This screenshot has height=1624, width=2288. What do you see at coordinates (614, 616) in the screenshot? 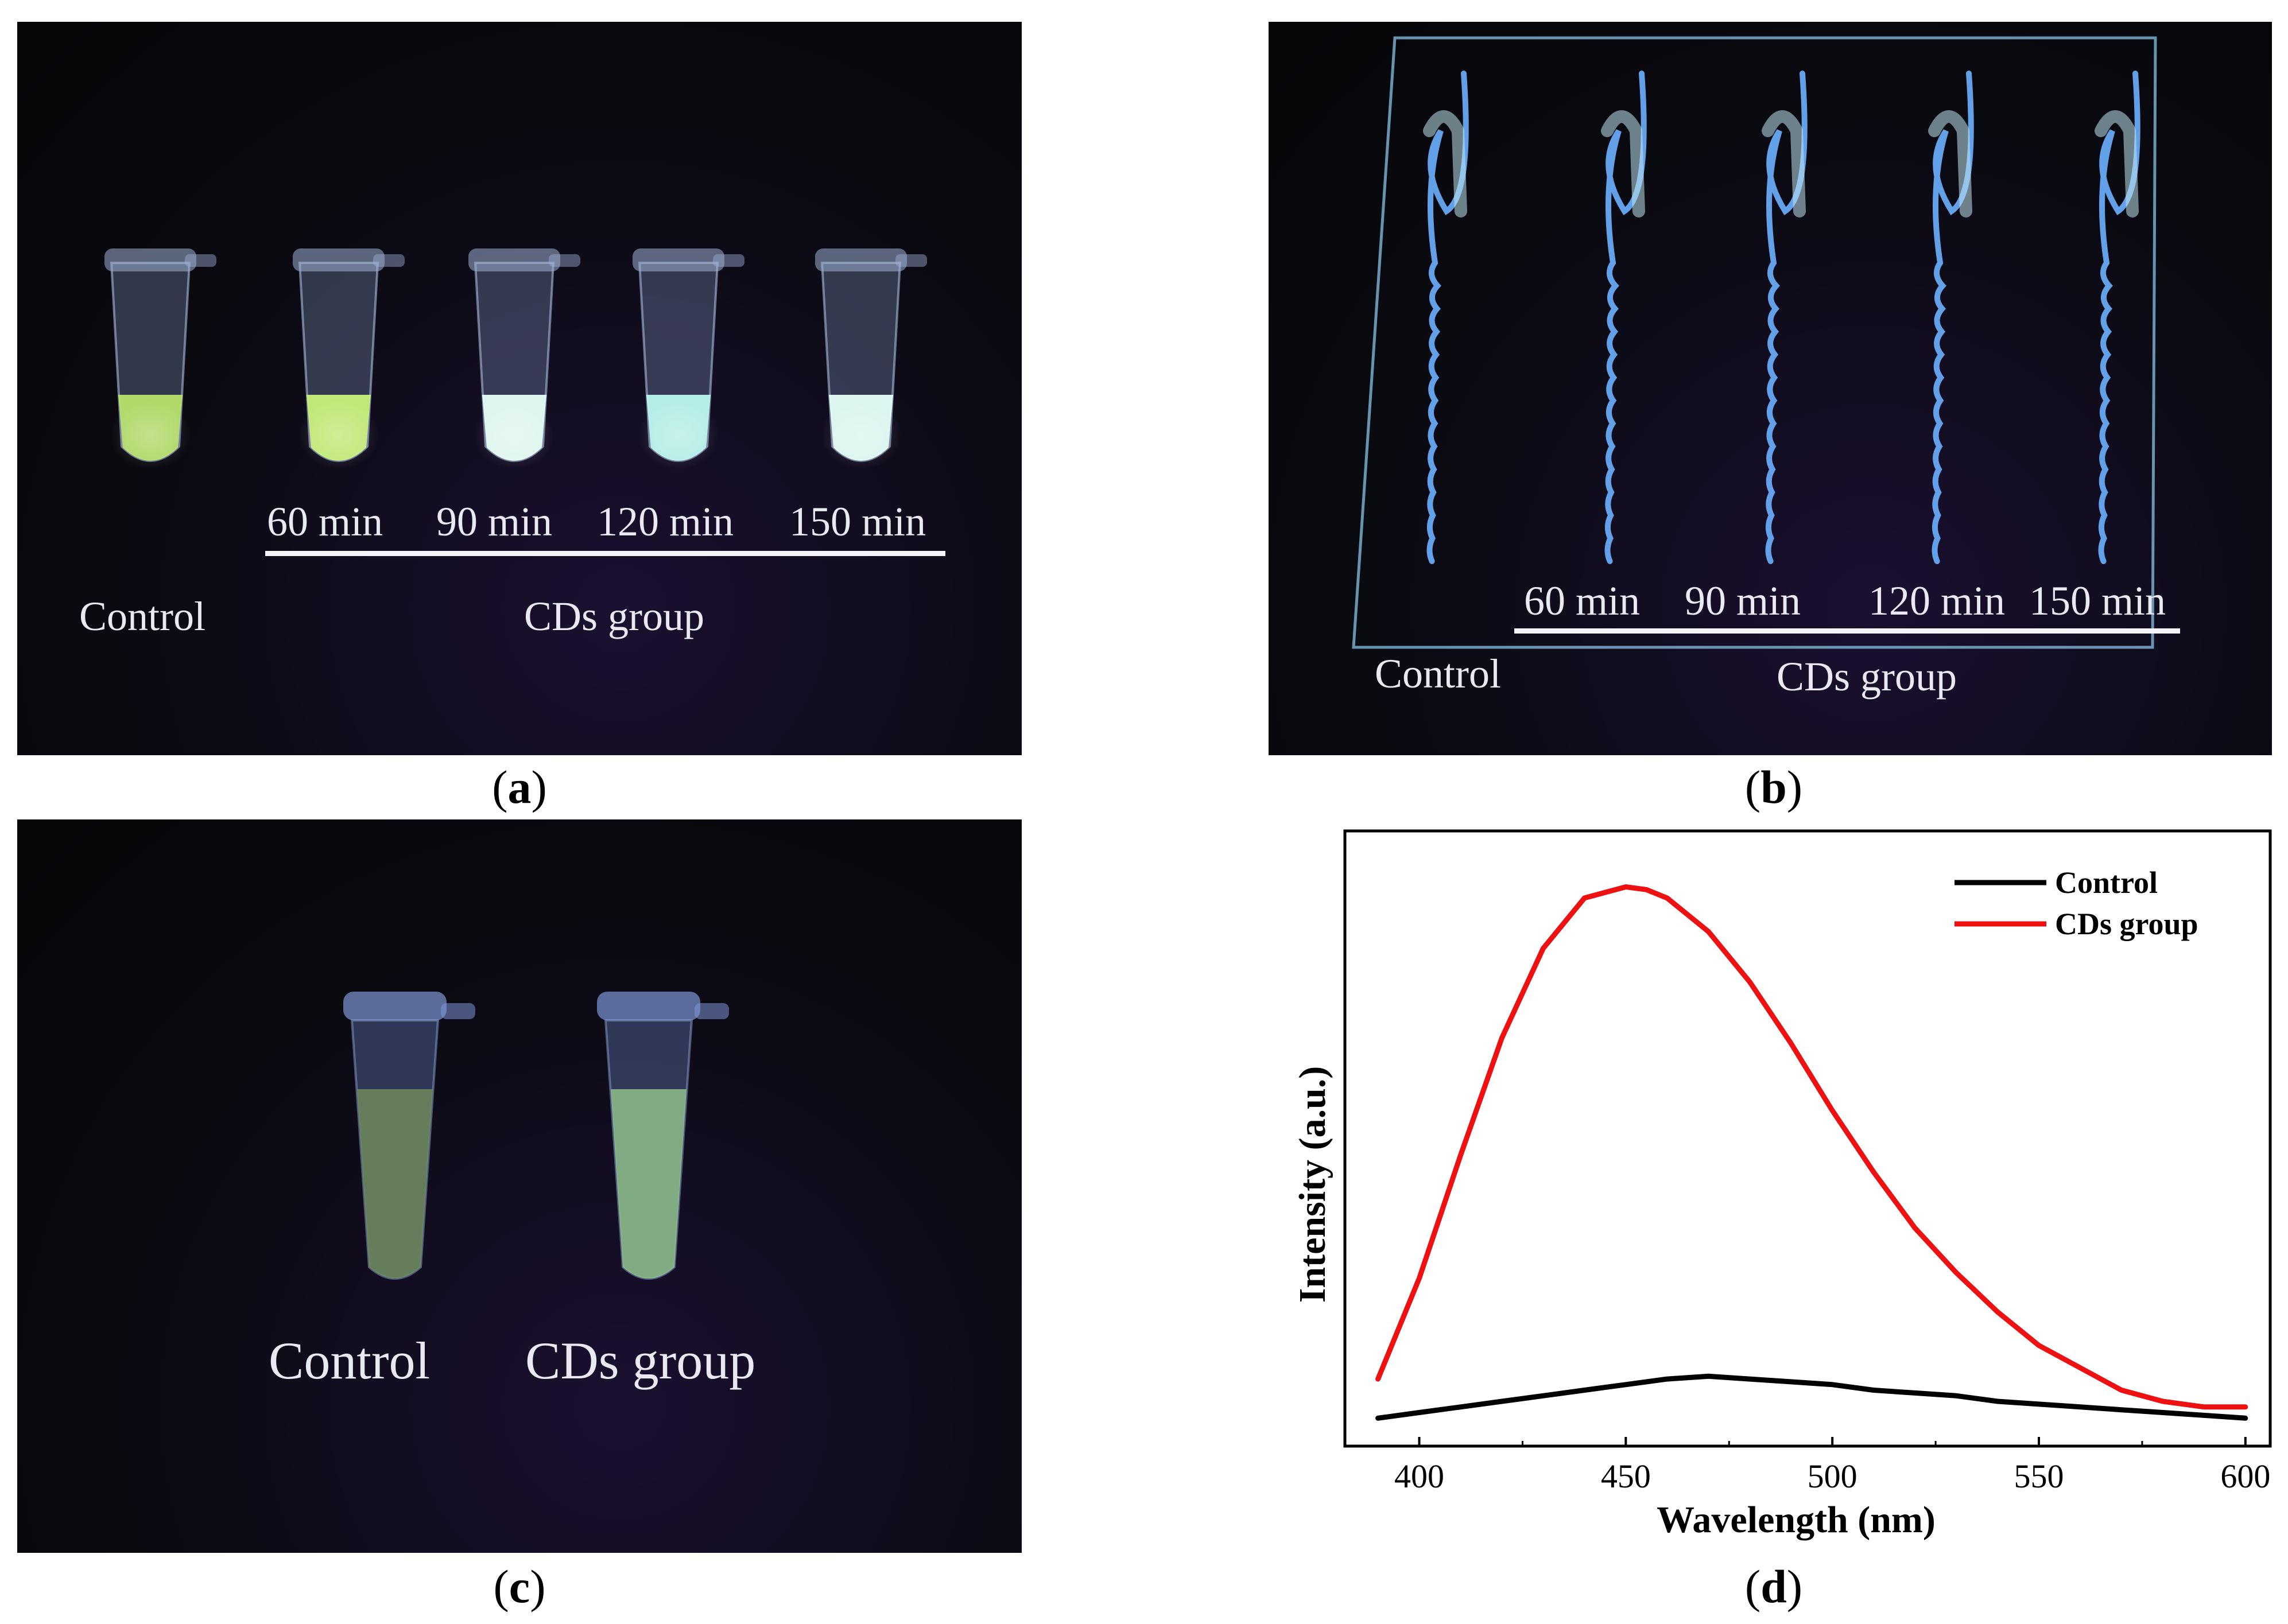
I see `panel-a-group-label: CDs group` at bounding box center [614, 616].